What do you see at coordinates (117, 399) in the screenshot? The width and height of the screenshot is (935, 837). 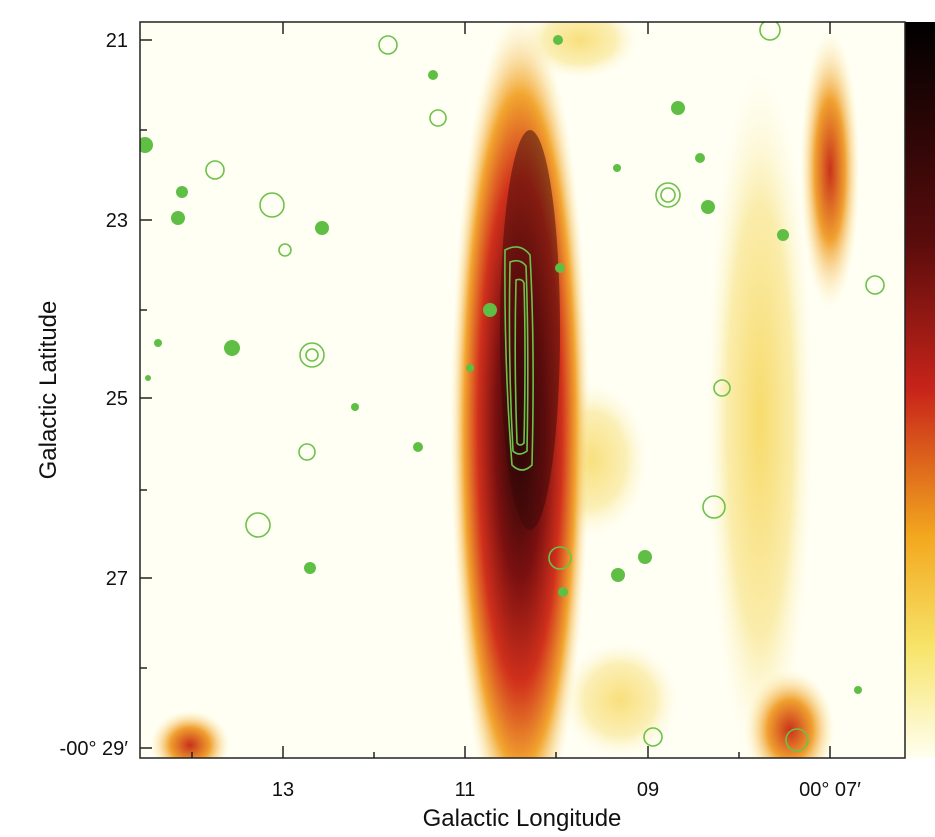 I see `y-tick-label: 25` at bounding box center [117, 399].